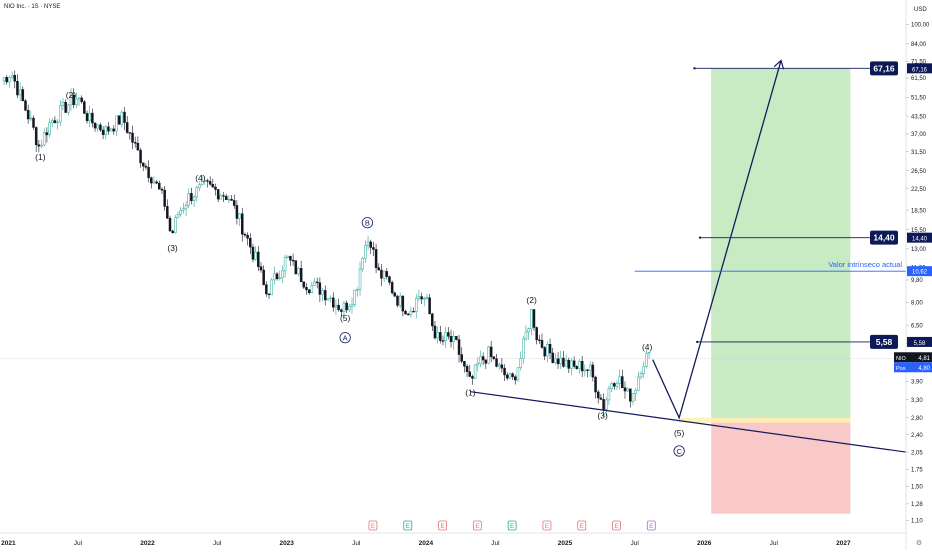 The image size is (932, 555). Describe the element at coordinates (781, 465) in the screenshot. I see `stop-zone` at that location.